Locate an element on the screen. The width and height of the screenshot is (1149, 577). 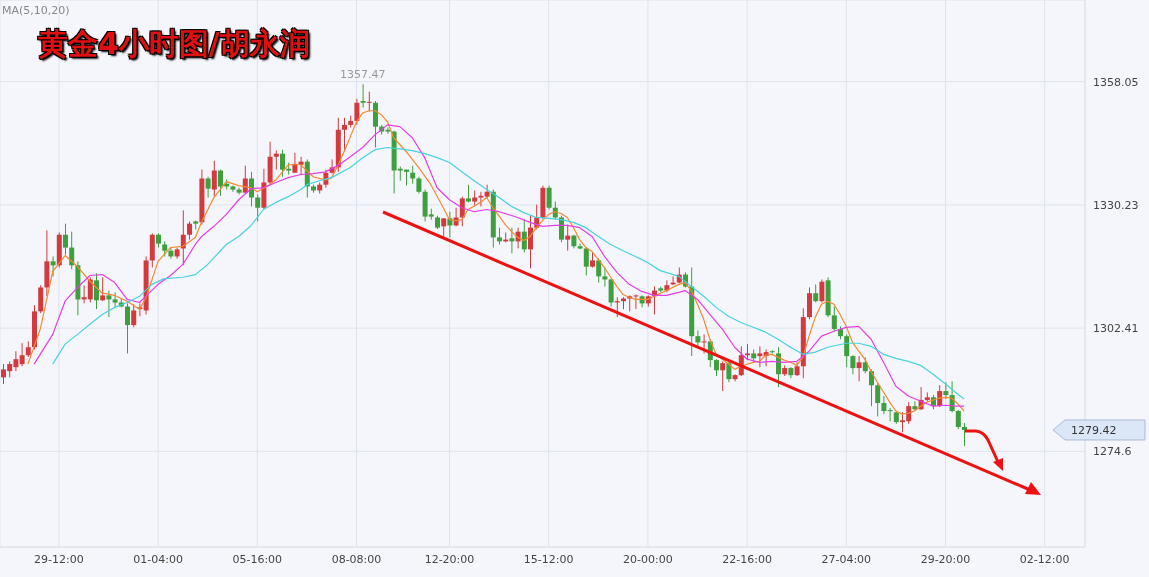
x-tick-label: 02-12:00 is located at coordinates (1044, 559).